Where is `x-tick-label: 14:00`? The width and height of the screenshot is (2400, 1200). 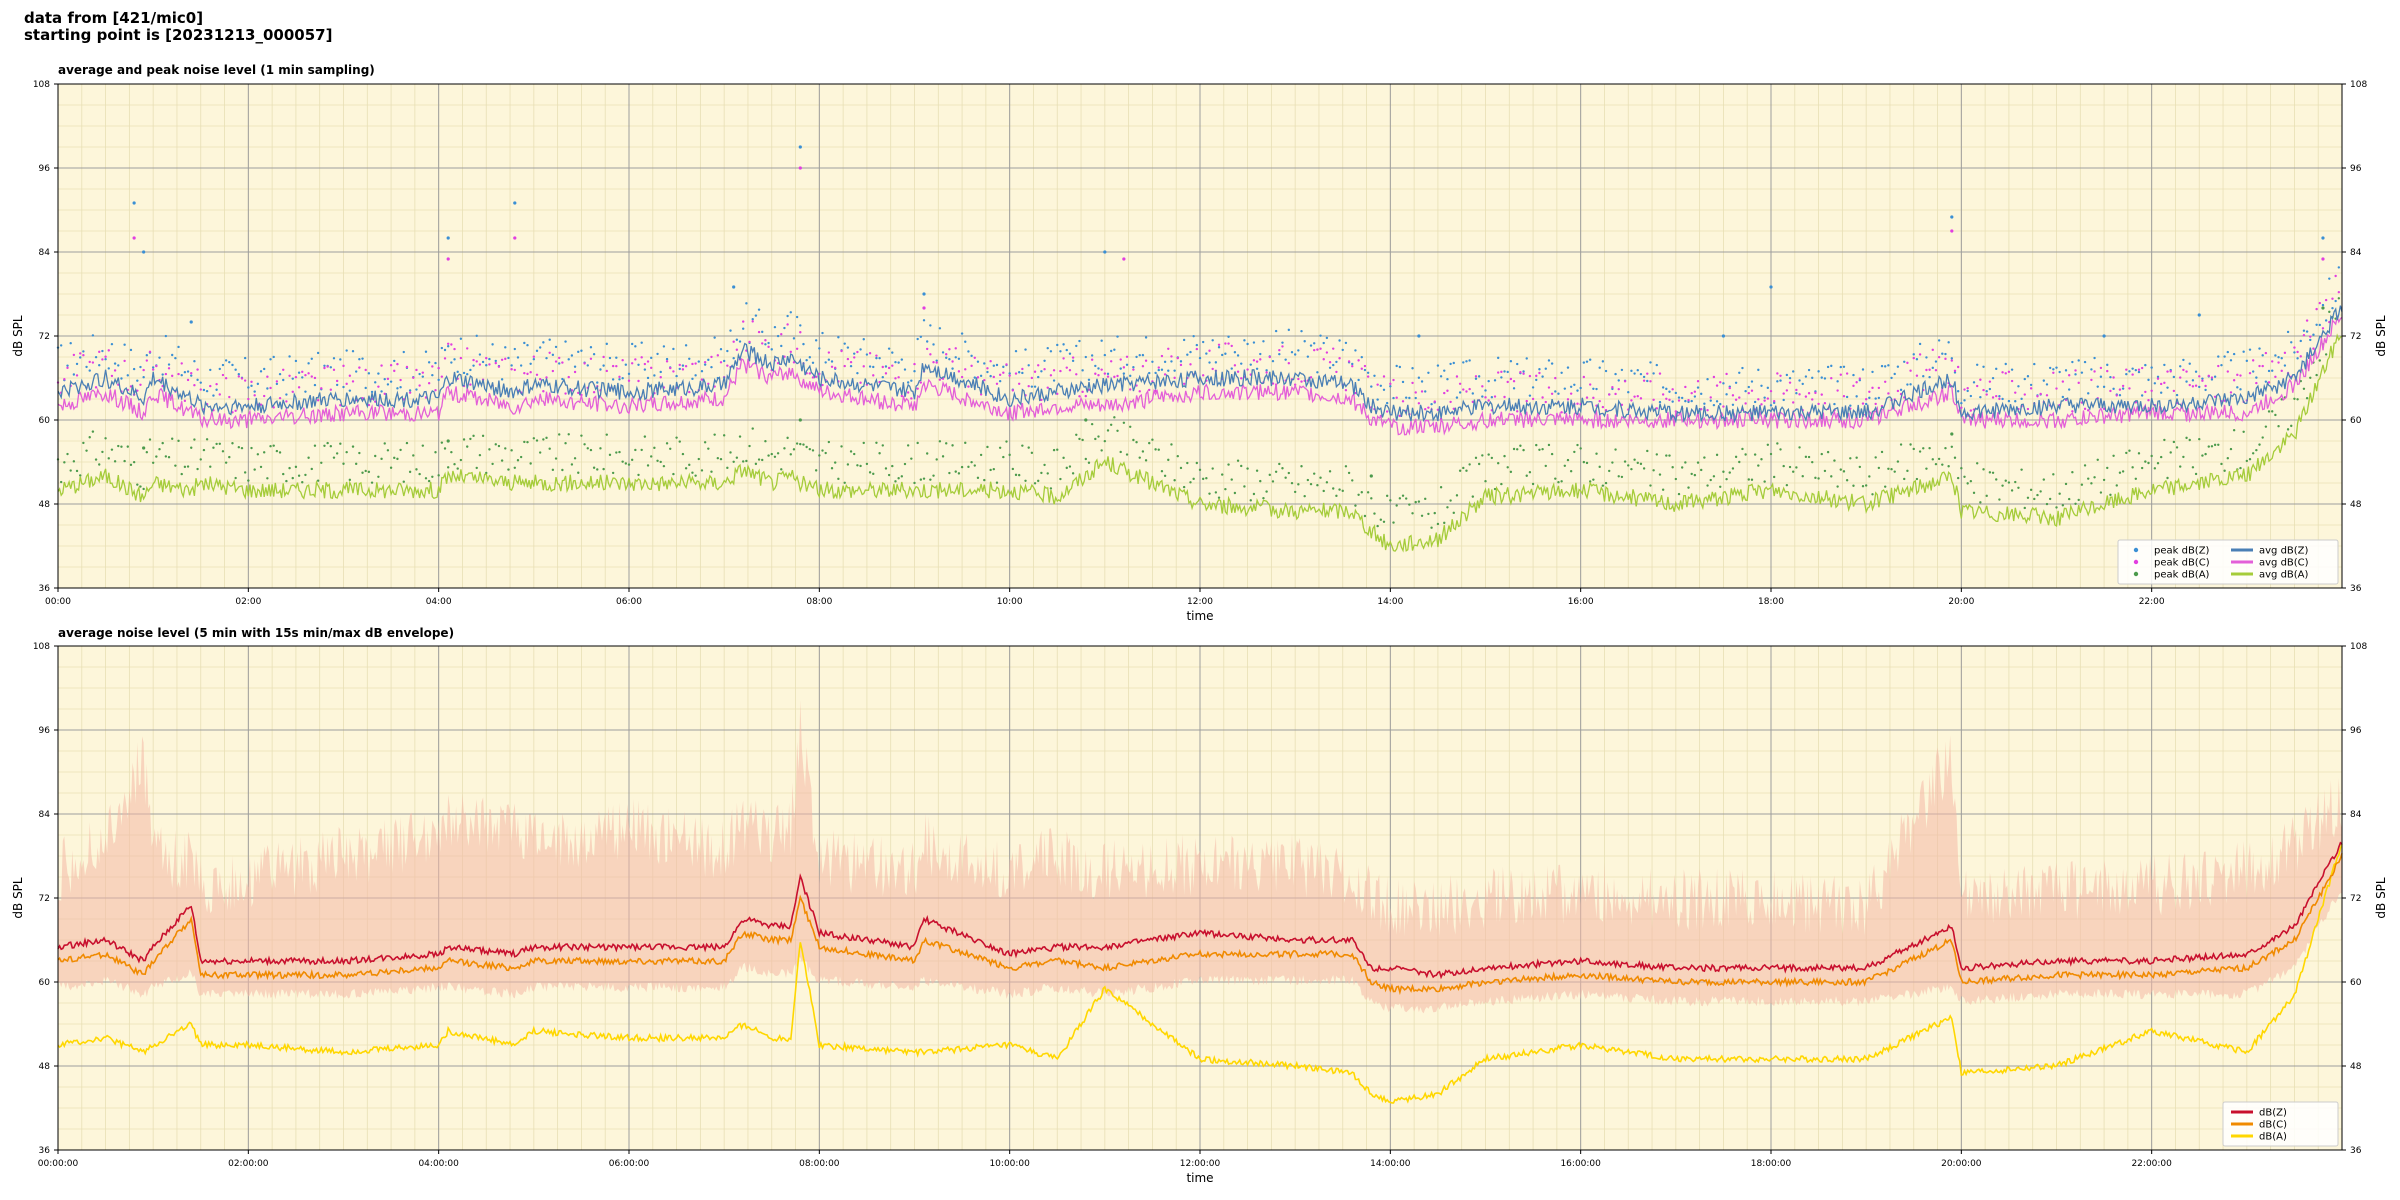
x-tick-label: 14:00 is located at coordinates (1390, 602).